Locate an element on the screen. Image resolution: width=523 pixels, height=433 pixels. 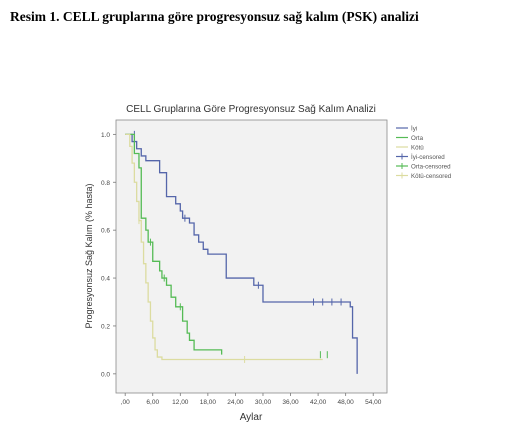
x-tick-label: 42,00 is located at coordinates (318, 402).